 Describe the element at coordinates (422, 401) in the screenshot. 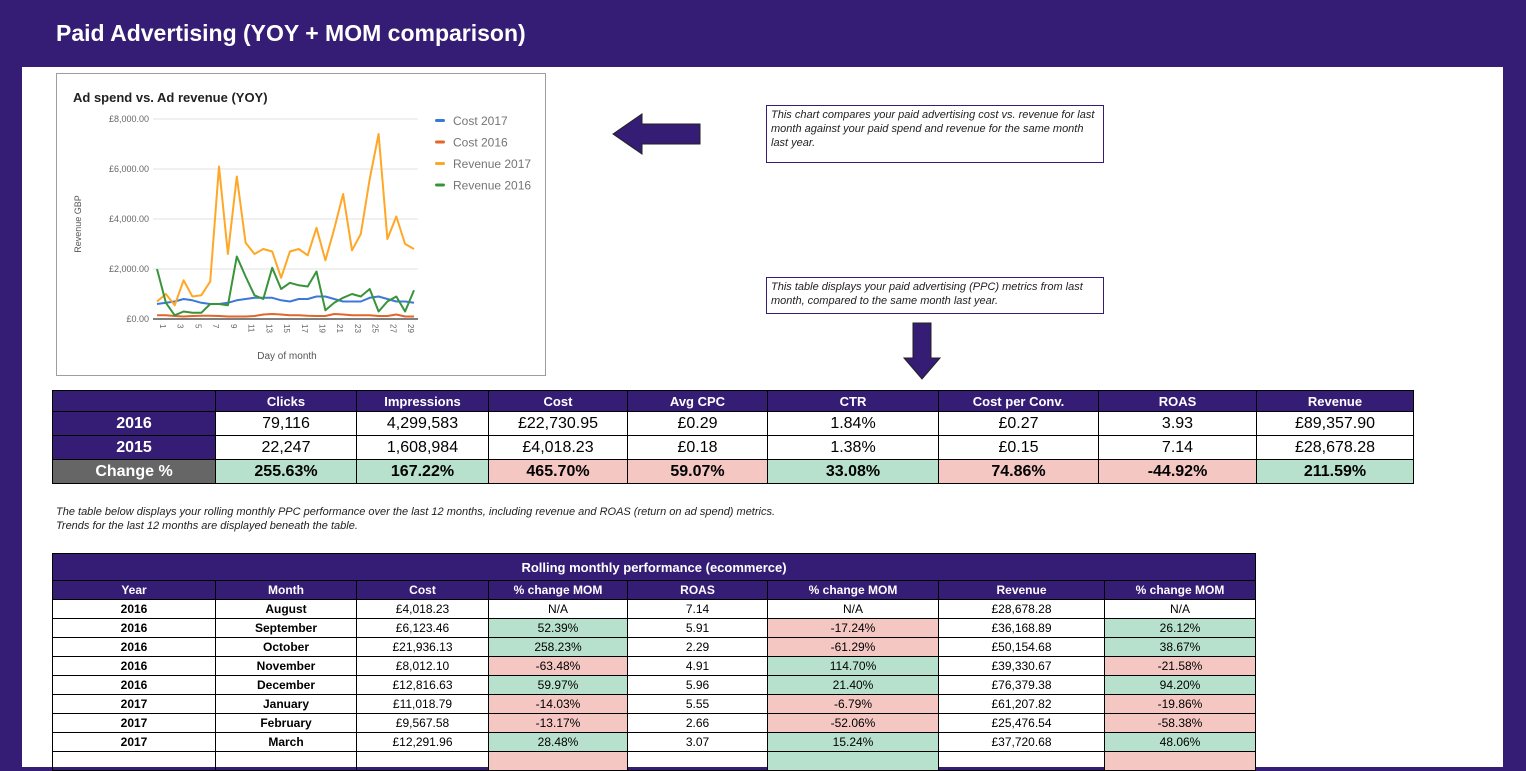

I see `header-impressions: Impressions` at that location.